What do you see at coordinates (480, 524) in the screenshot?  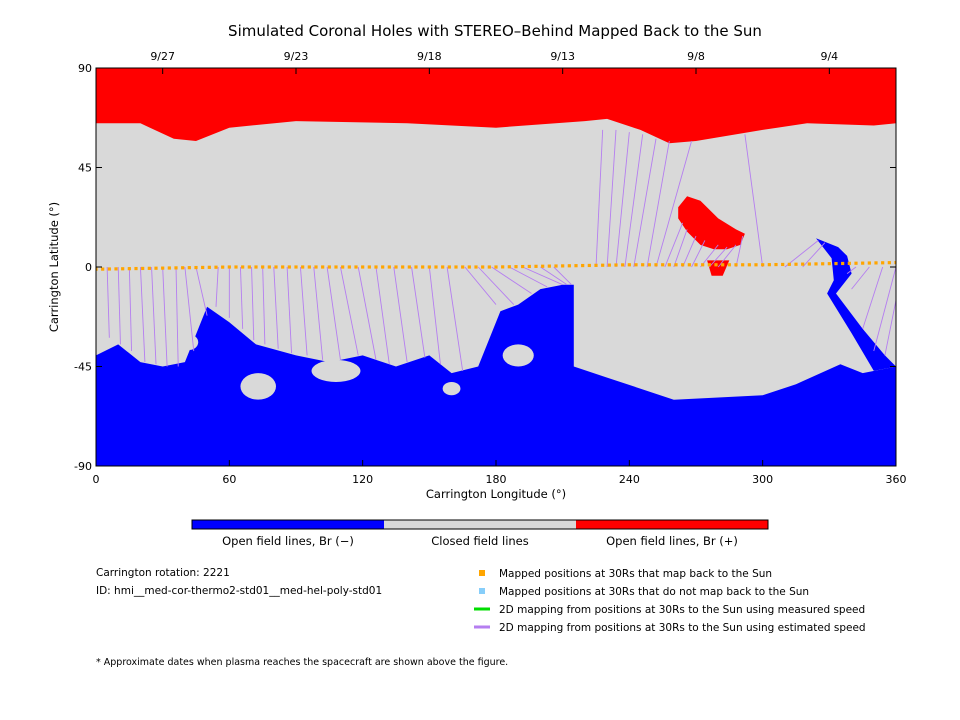 I see `colorbar-frame` at bounding box center [480, 524].